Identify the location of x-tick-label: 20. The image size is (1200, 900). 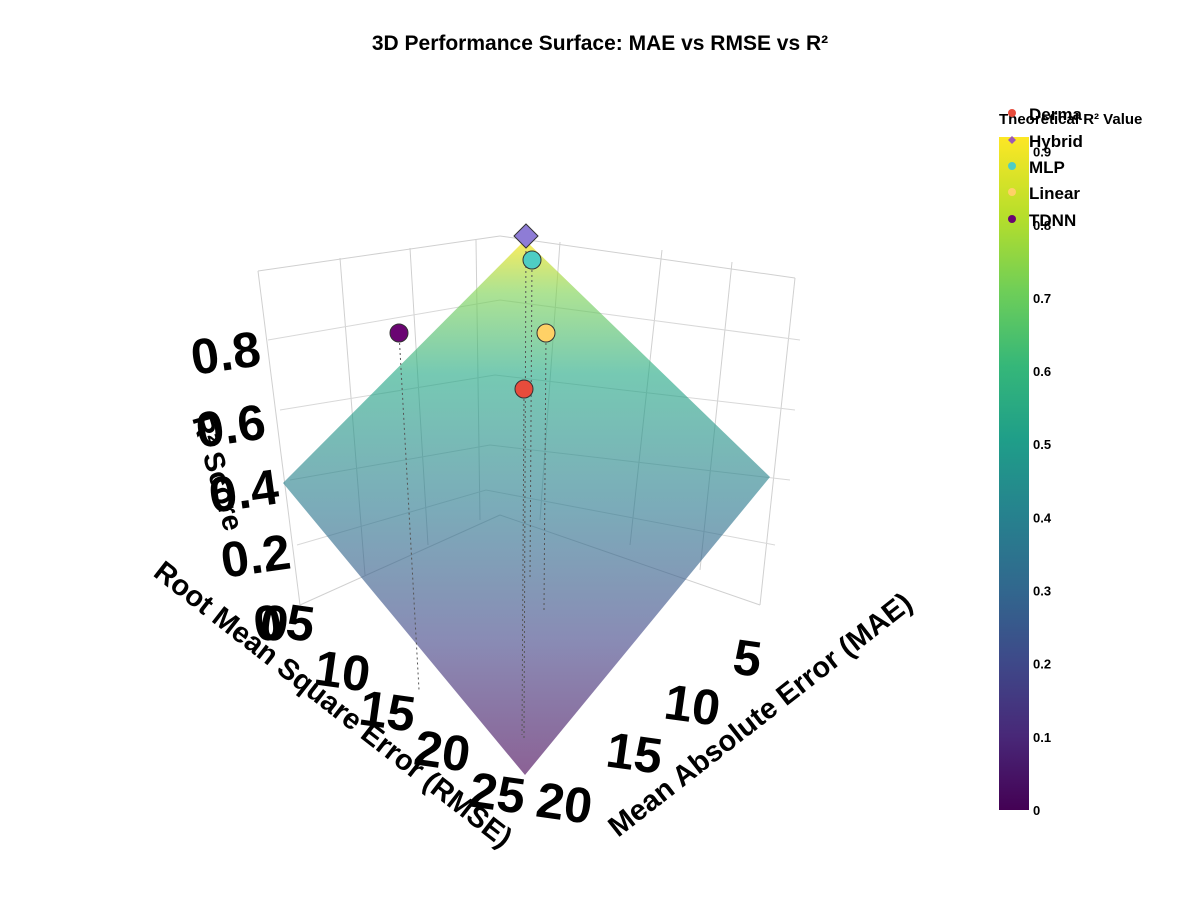
(564, 803).